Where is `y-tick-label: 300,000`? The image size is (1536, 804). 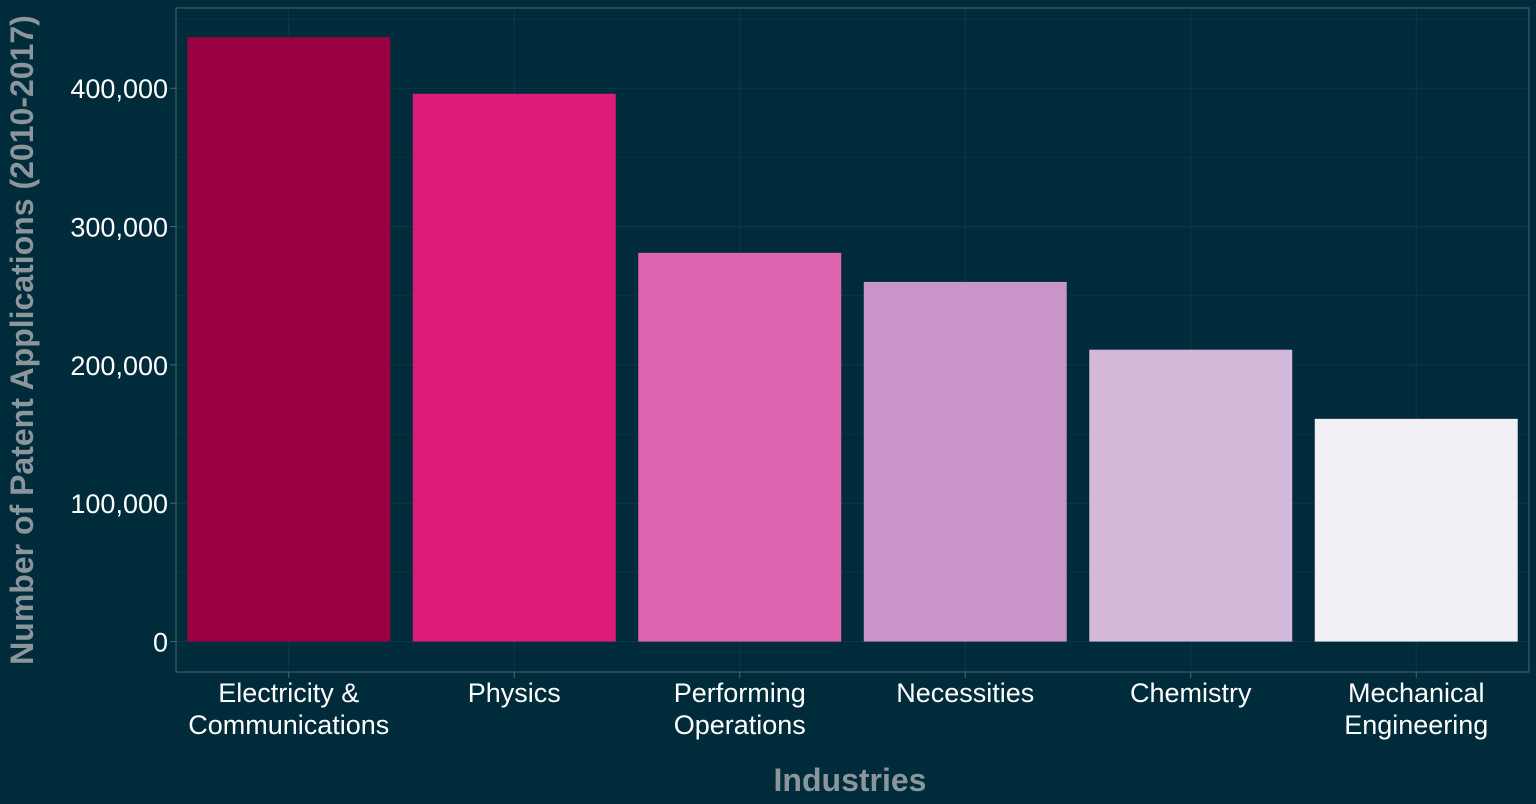
y-tick-label: 300,000 is located at coordinates (119, 228).